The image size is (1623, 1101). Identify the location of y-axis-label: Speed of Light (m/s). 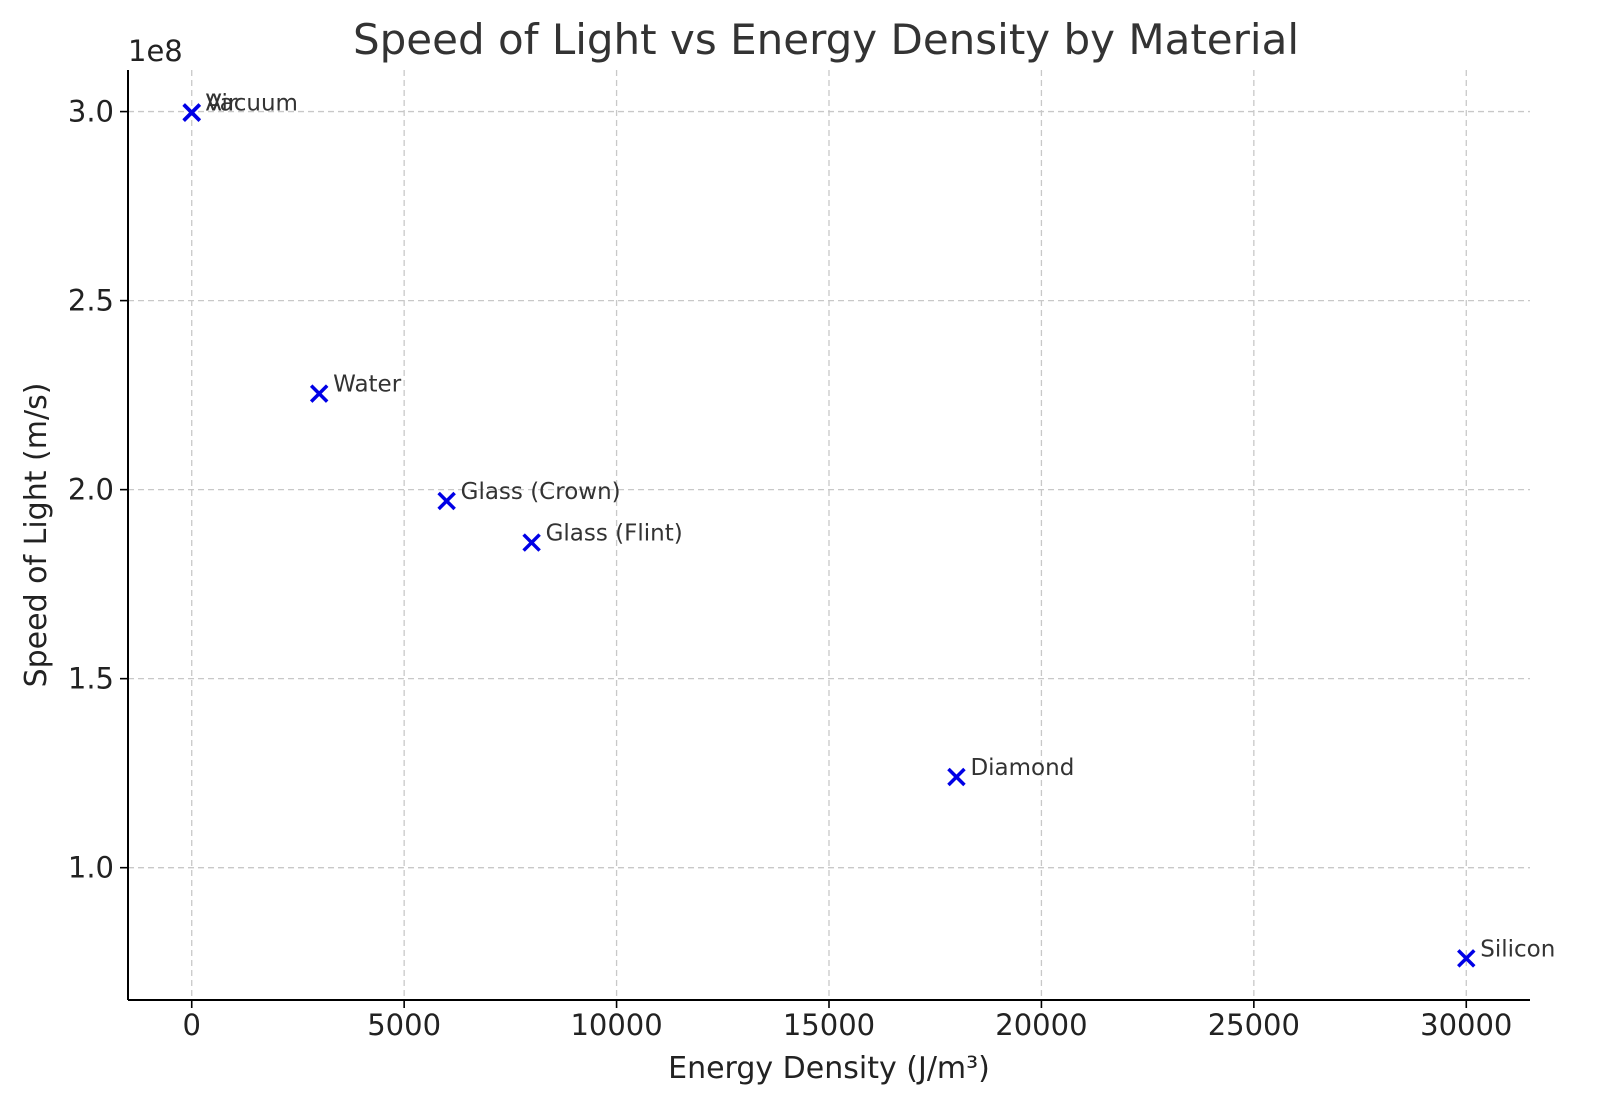
(36, 535).